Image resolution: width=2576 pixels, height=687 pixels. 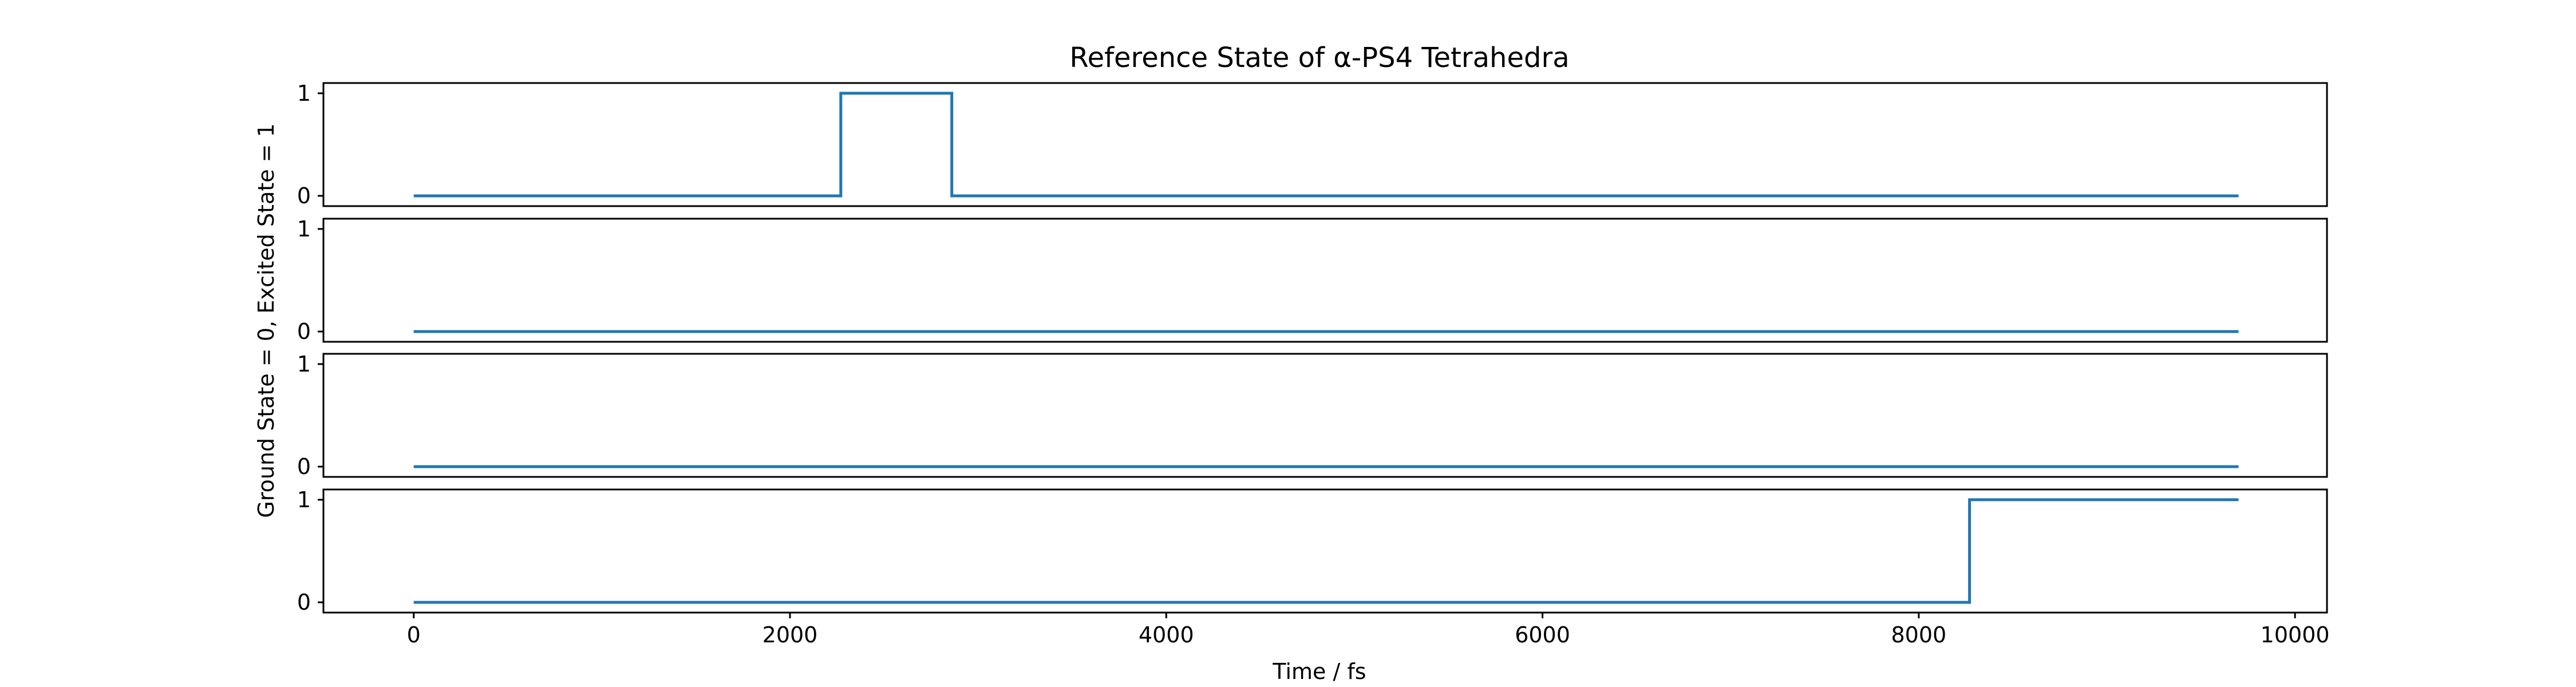 What do you see at coordinates (414, 634) in the screenshot?
I see `x-tick-label: 0` at bounding box center [414, 634].